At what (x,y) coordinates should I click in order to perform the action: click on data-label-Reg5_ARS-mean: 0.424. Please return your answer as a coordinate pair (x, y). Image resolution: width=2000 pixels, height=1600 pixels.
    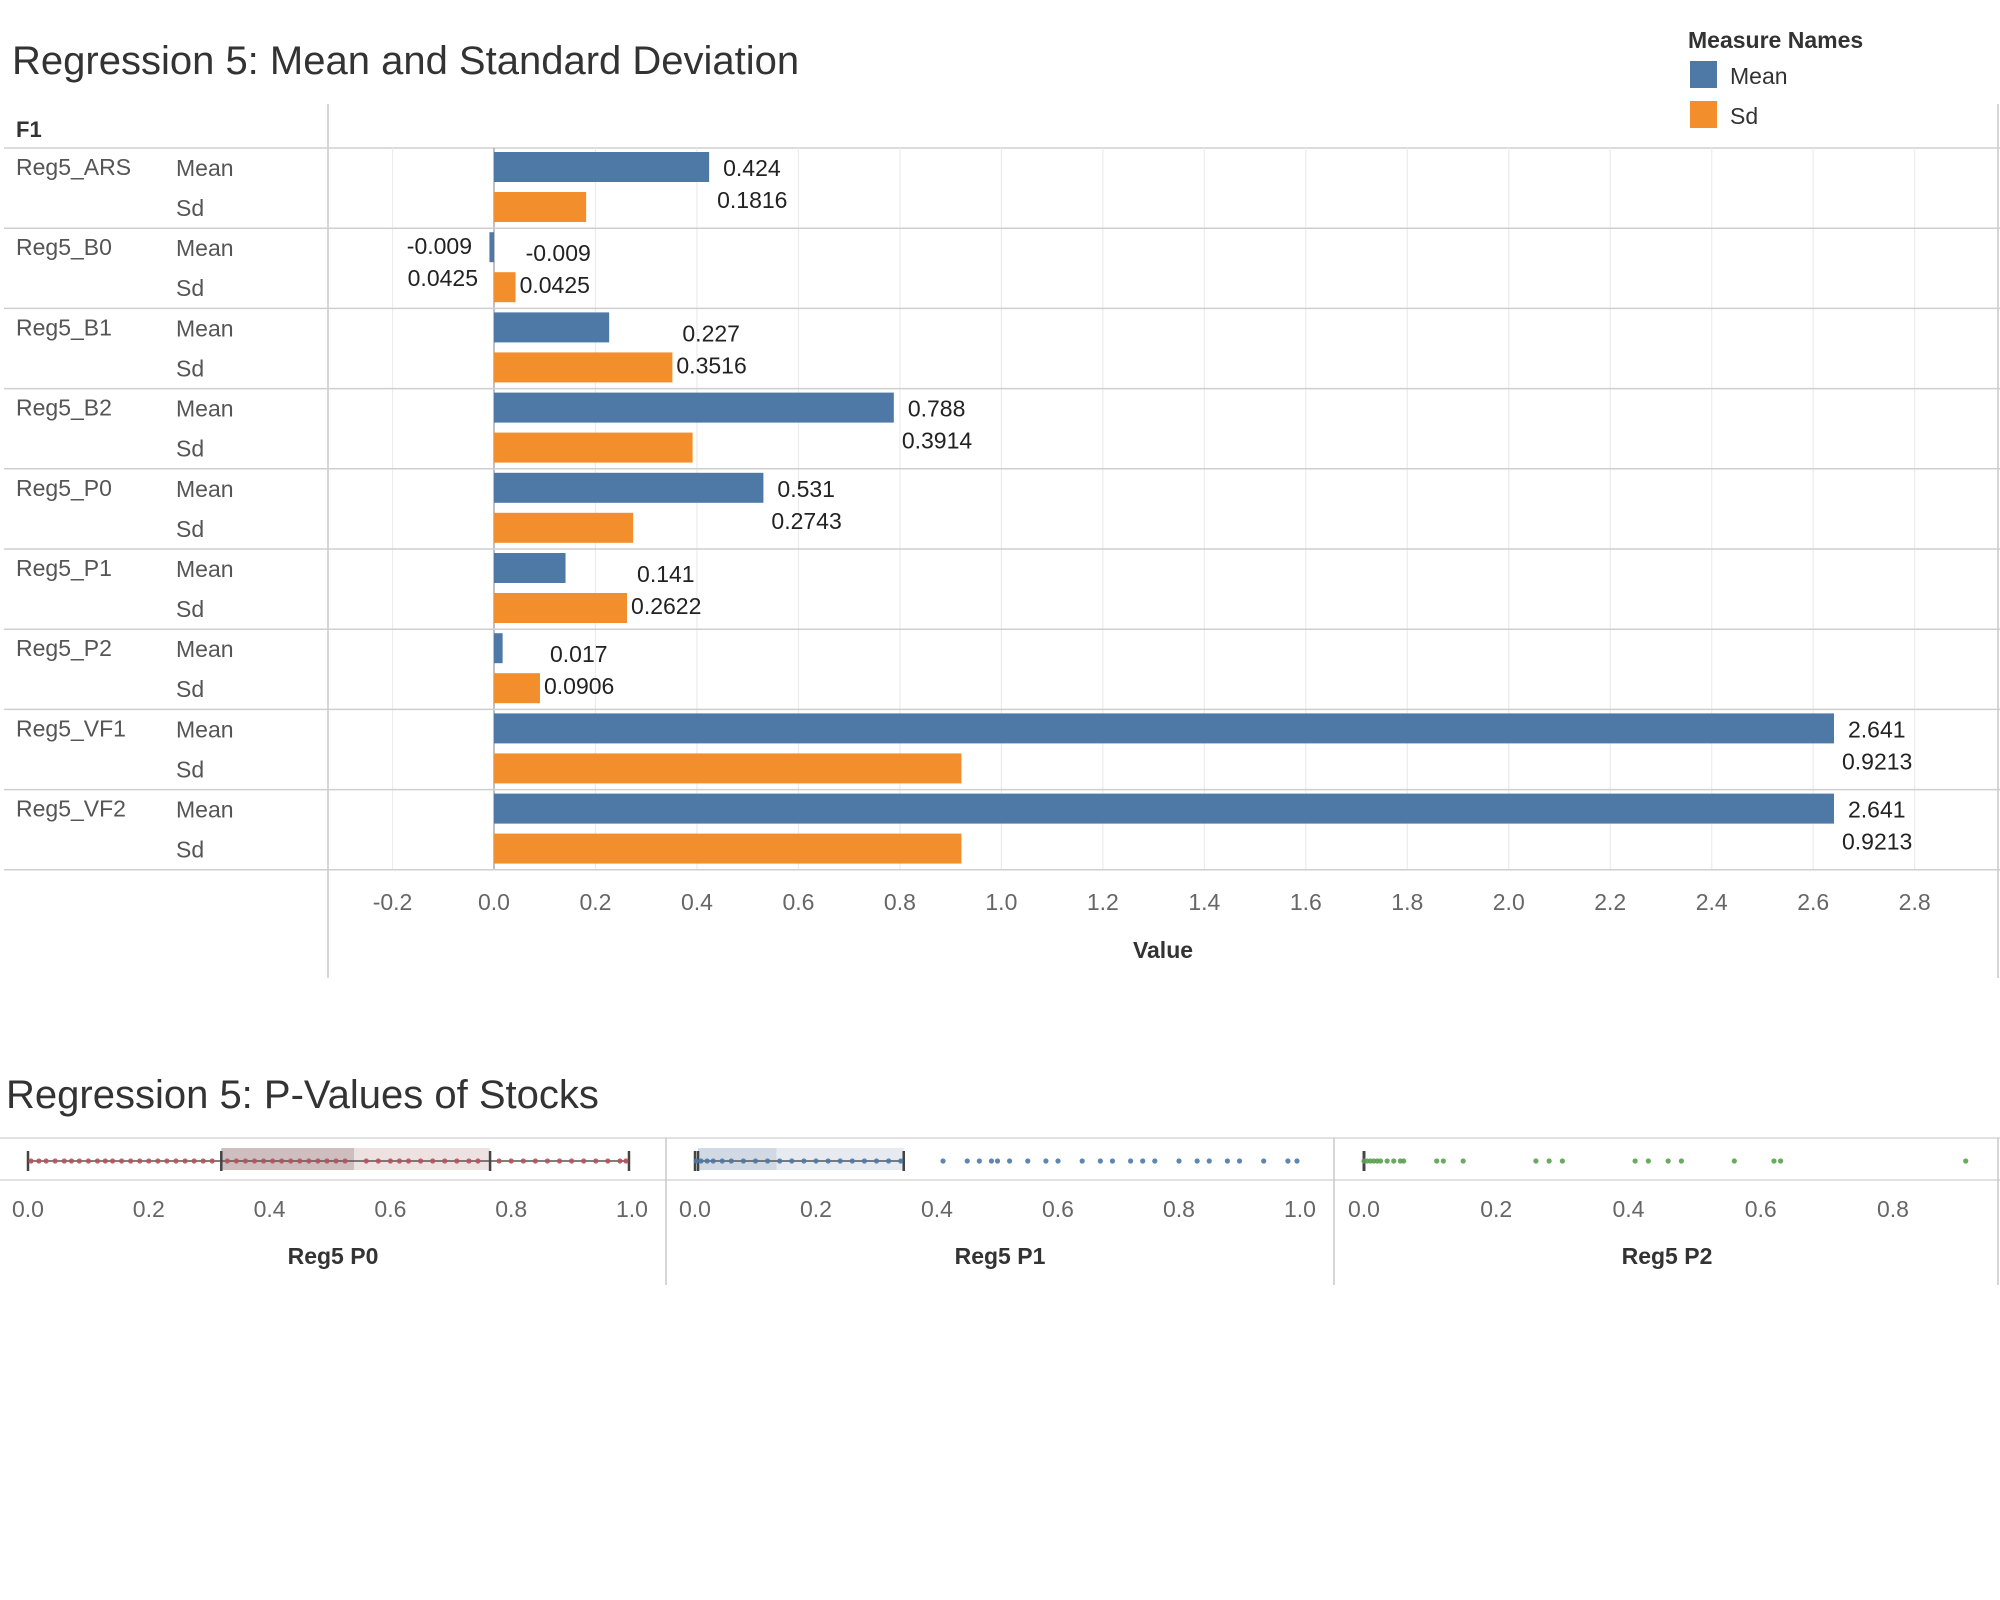
    Looking at the image, I should click on (752, 168).